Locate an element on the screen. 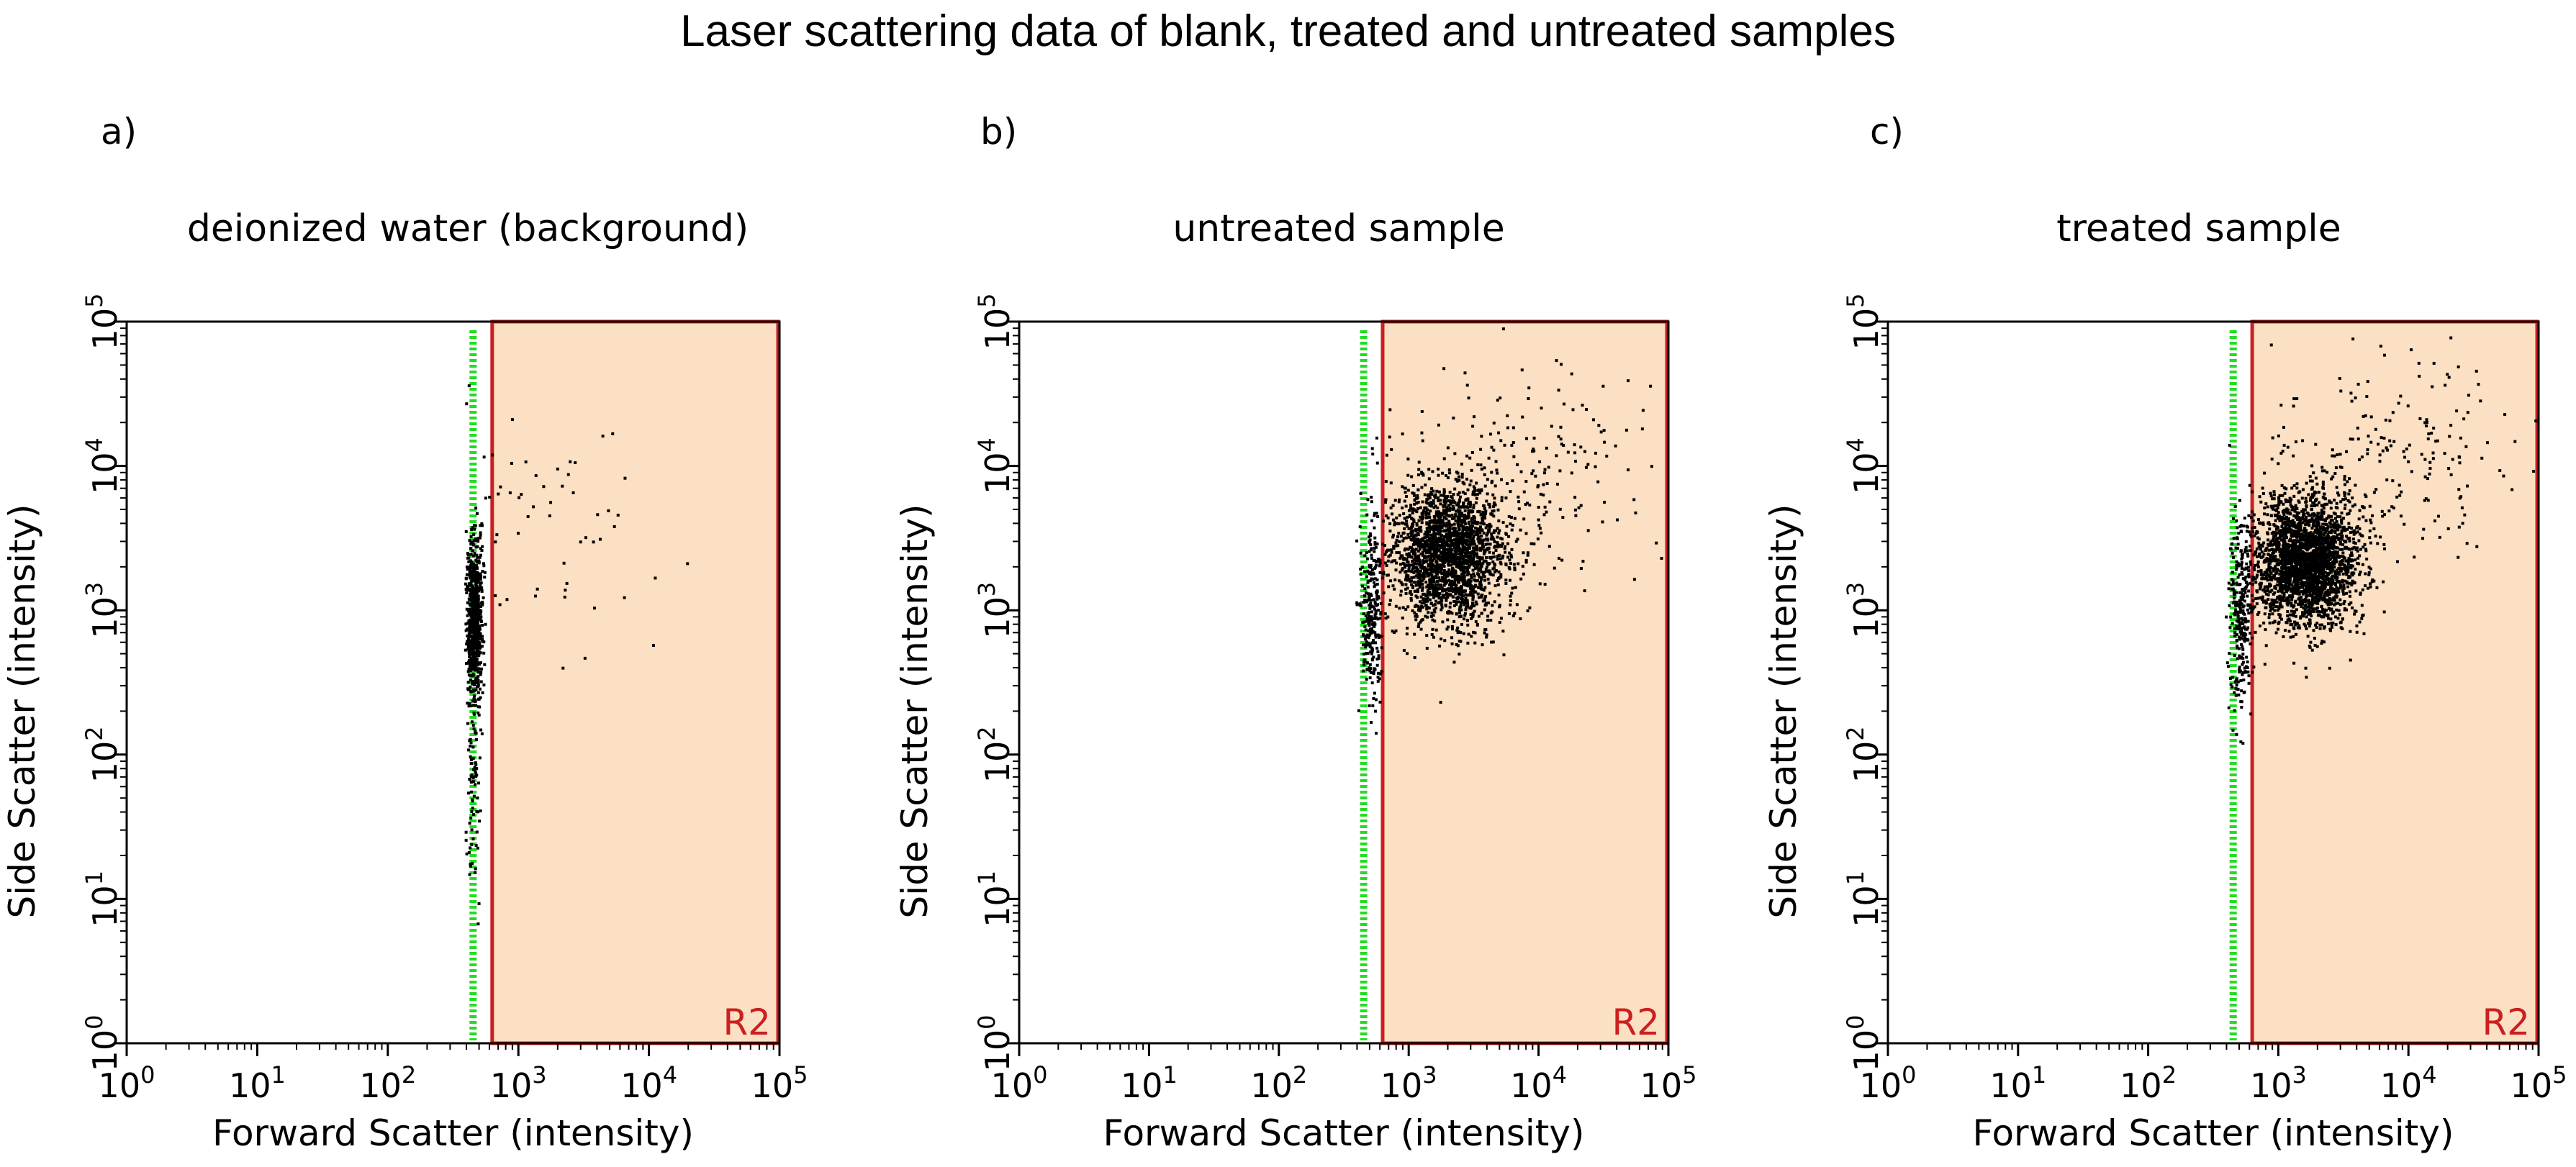 The height and width of the screenshot is (1167, 2576). x-tick-label: 104 is located at coordinates (649, 1083).